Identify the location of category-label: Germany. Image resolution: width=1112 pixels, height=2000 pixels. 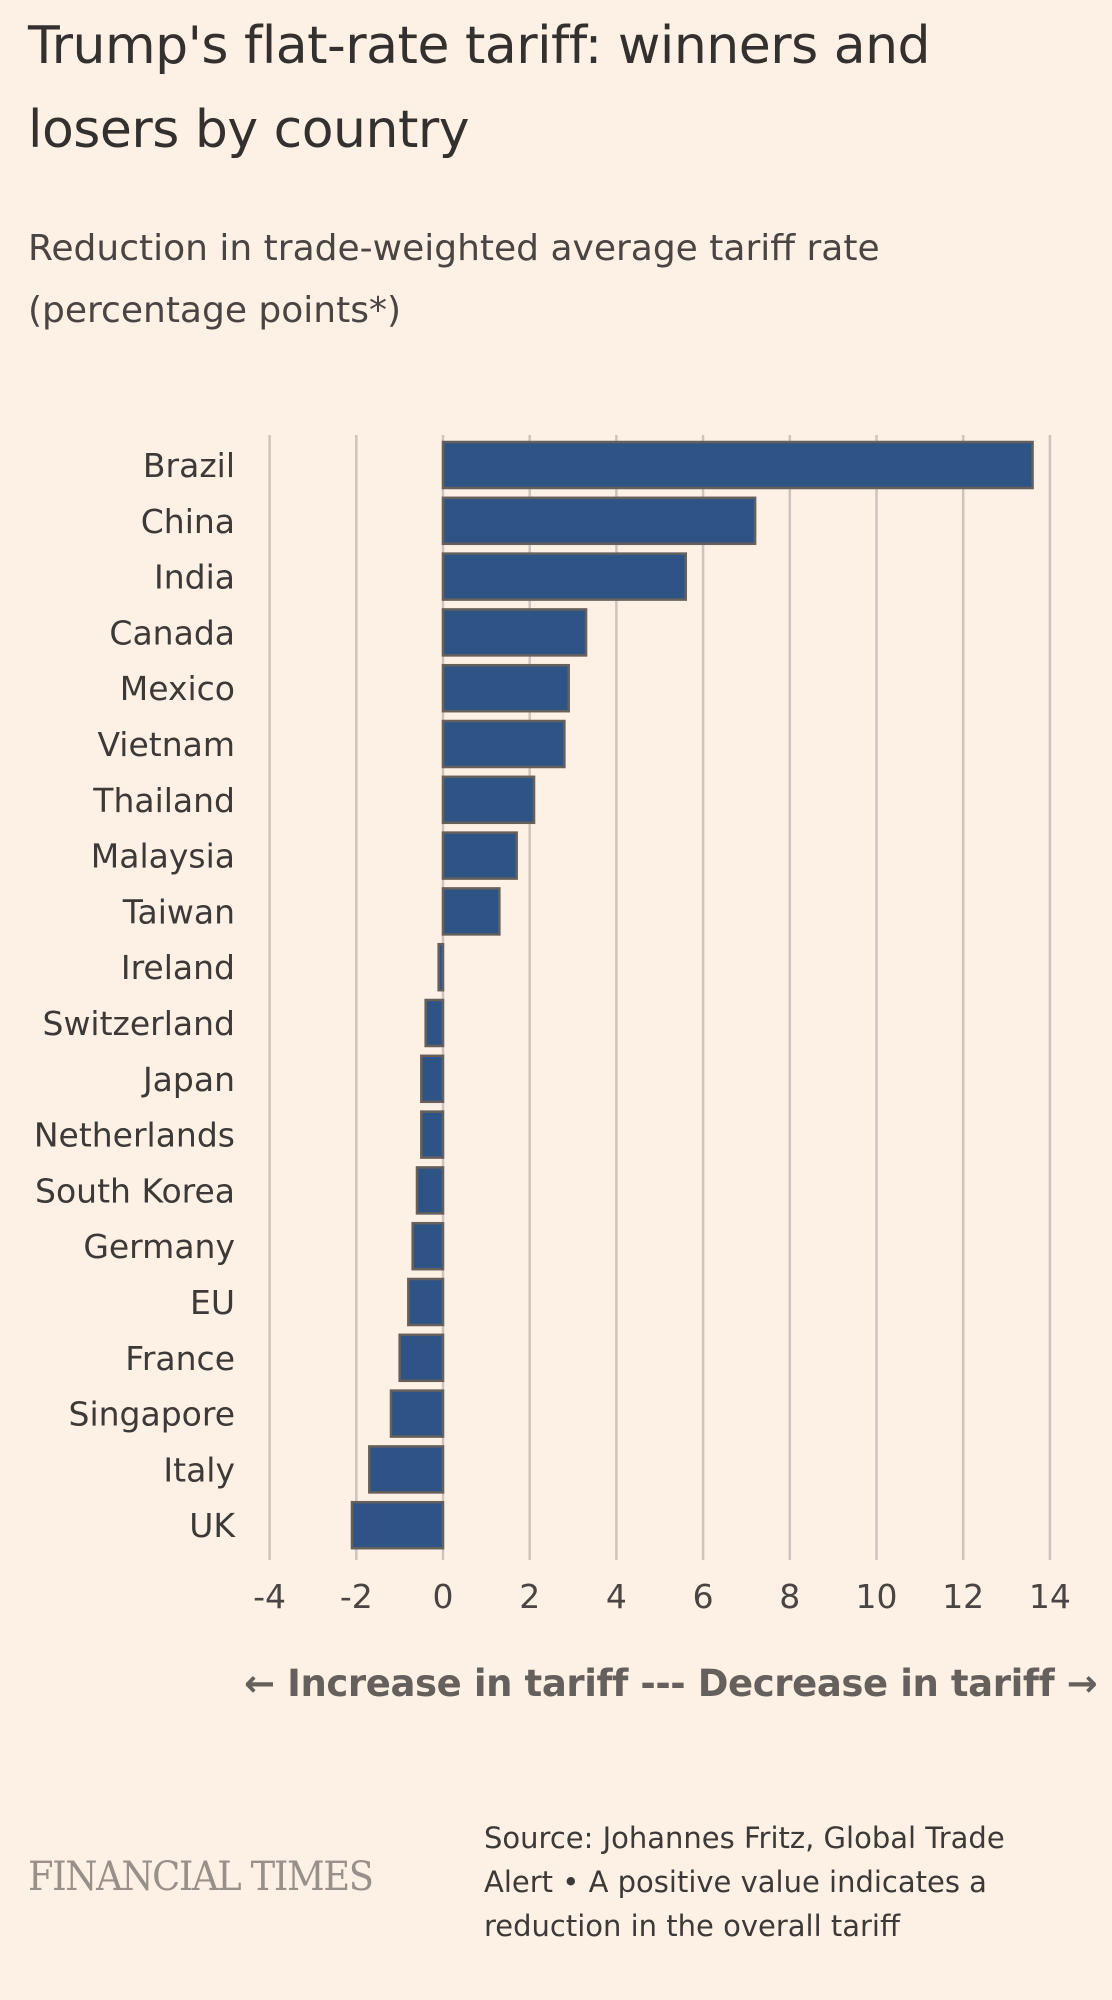
(159, 1246).